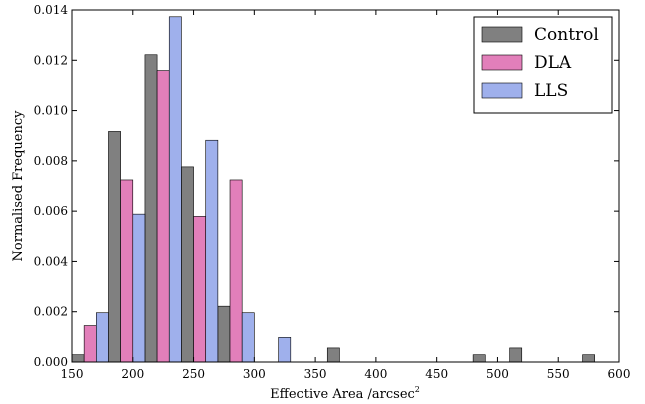  I want to click on legend: Control DLA LLS, so click(543, 65).